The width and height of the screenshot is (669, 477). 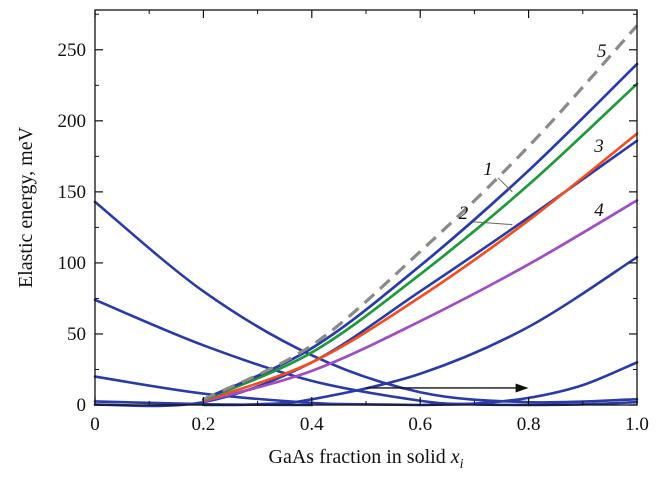 I want to click on x-axis-label-var: x, so click(x=455, y=457).